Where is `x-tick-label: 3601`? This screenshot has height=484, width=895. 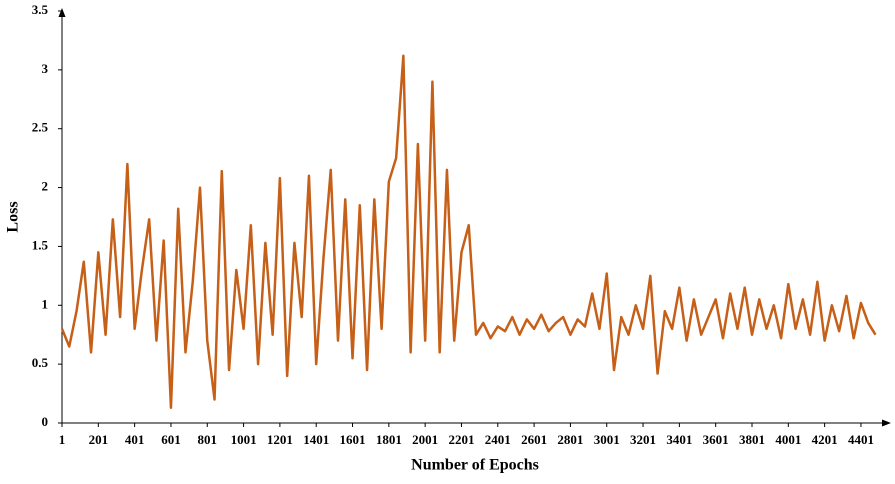 x-tick-label: 3601 is located at coordinates (716, 439).